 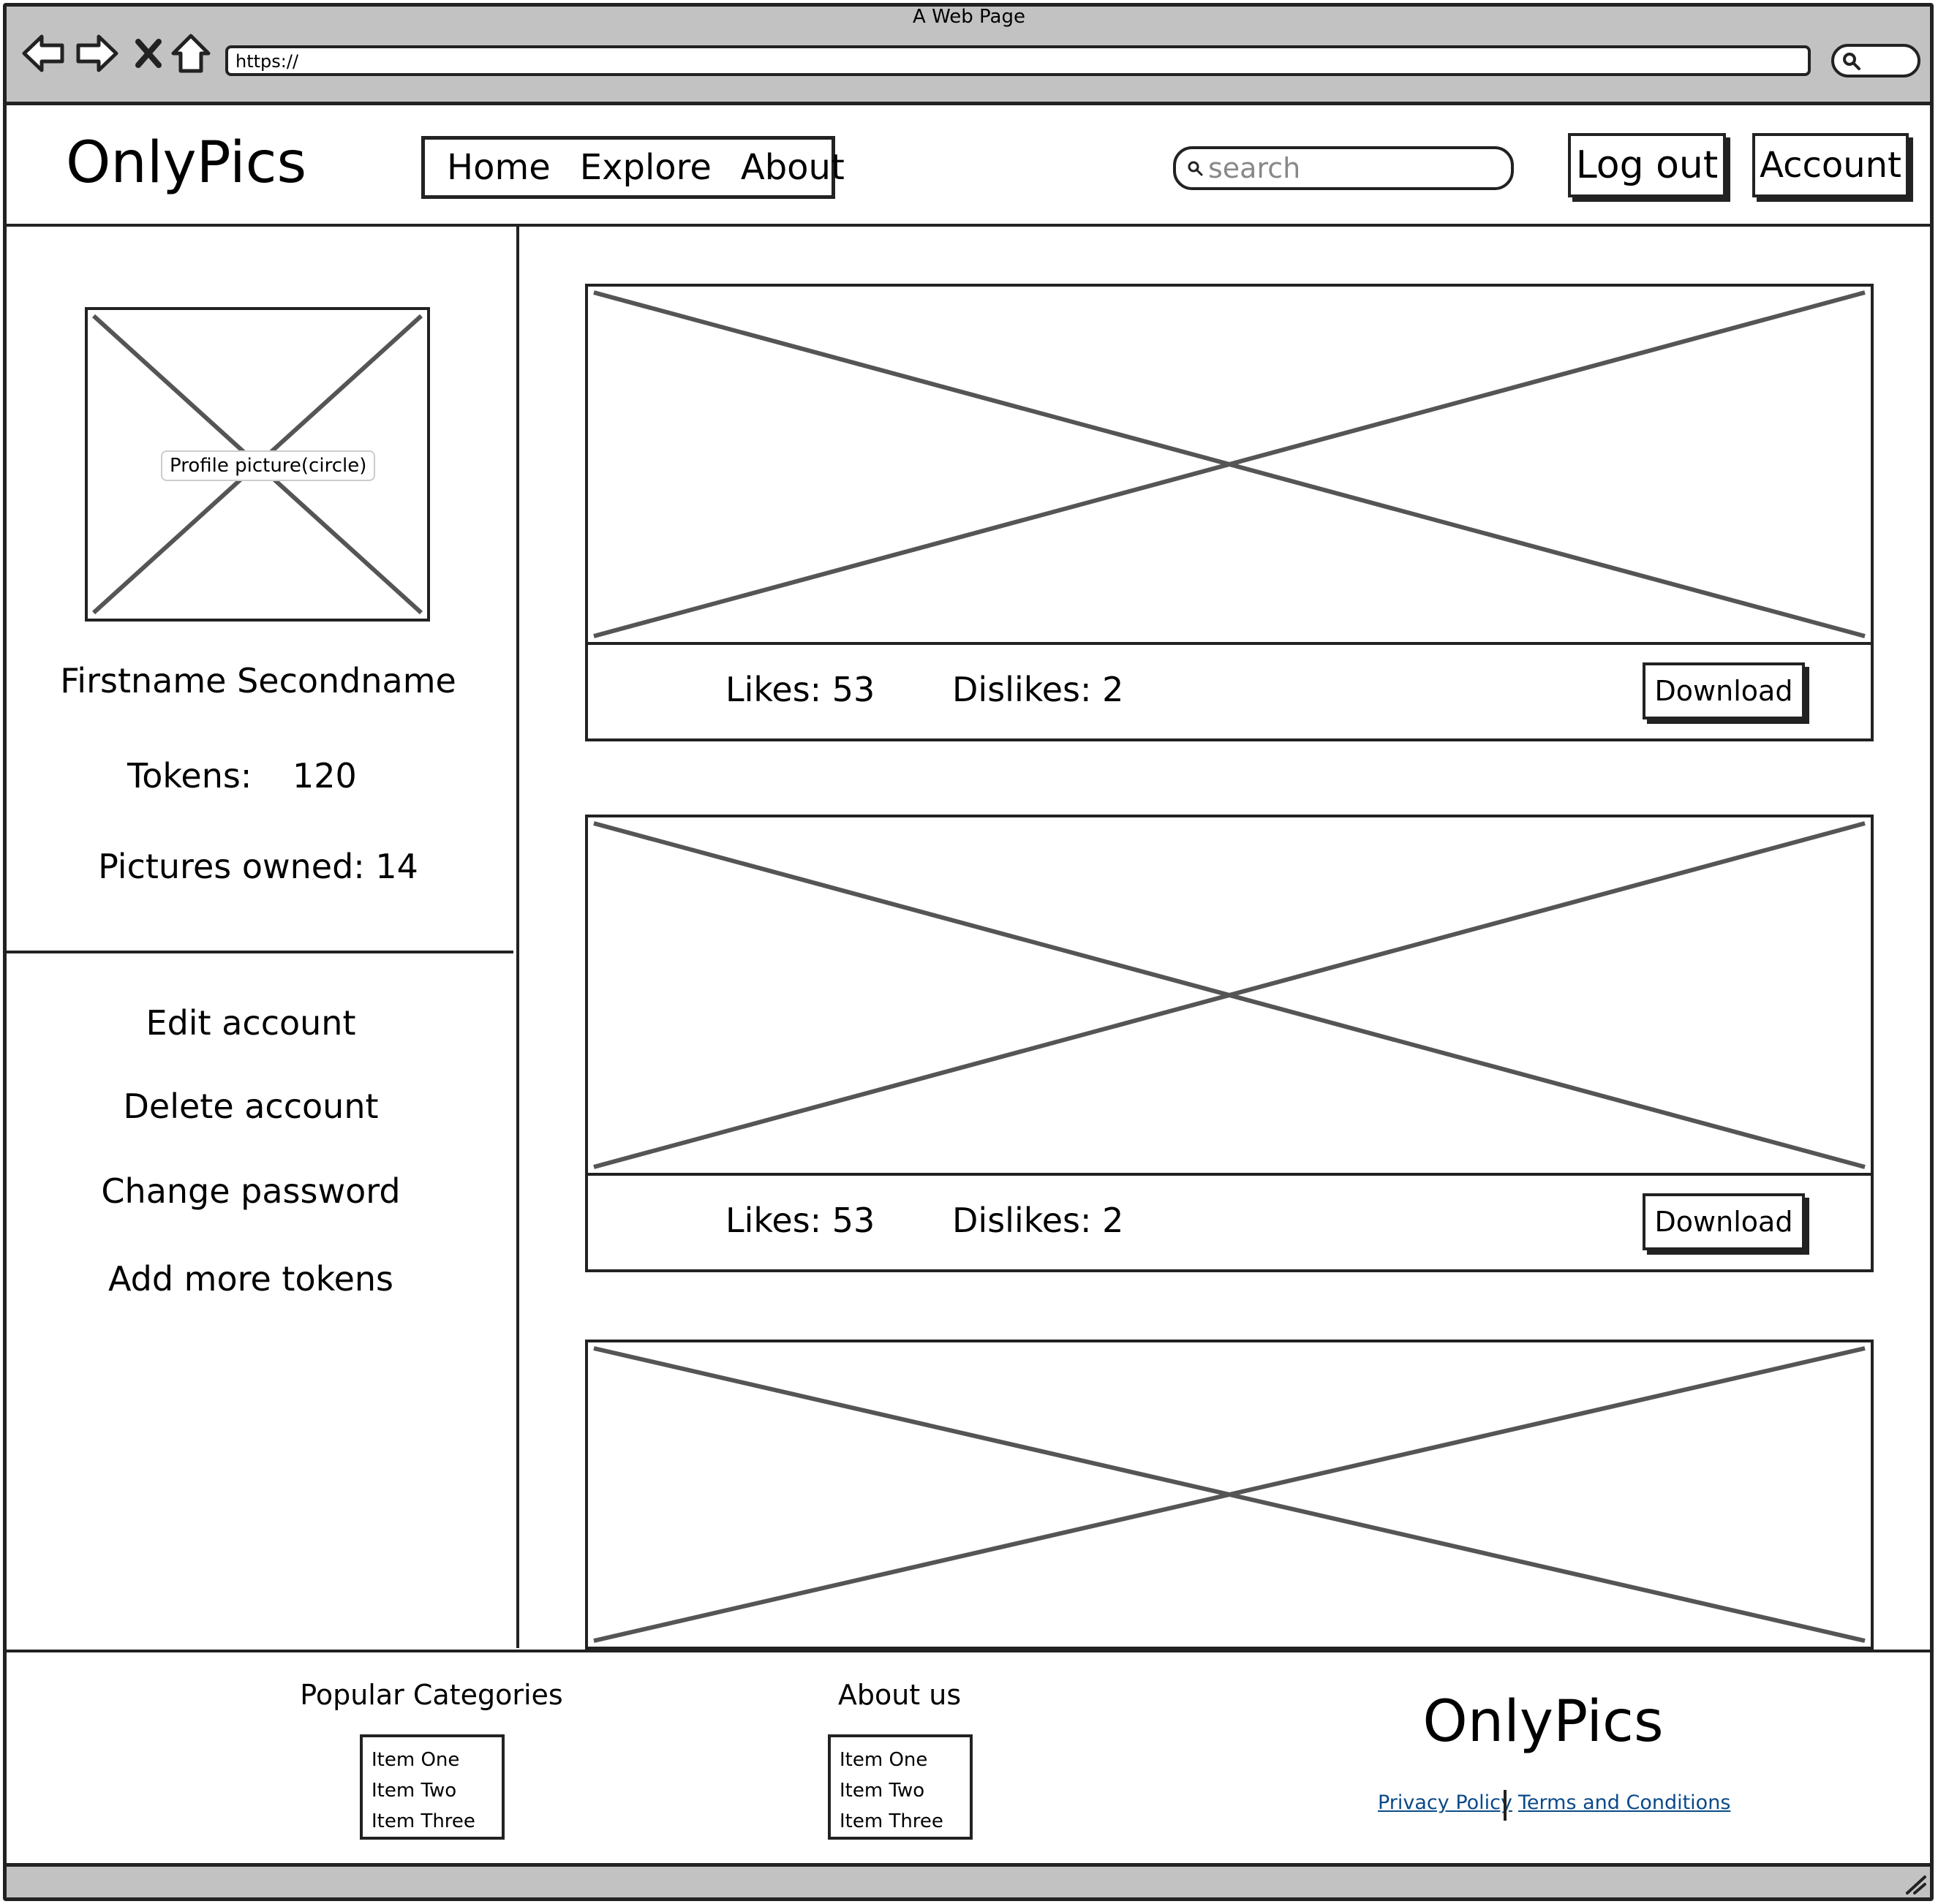 I want to click on nav-home: Home, so click(x=499, y=167).